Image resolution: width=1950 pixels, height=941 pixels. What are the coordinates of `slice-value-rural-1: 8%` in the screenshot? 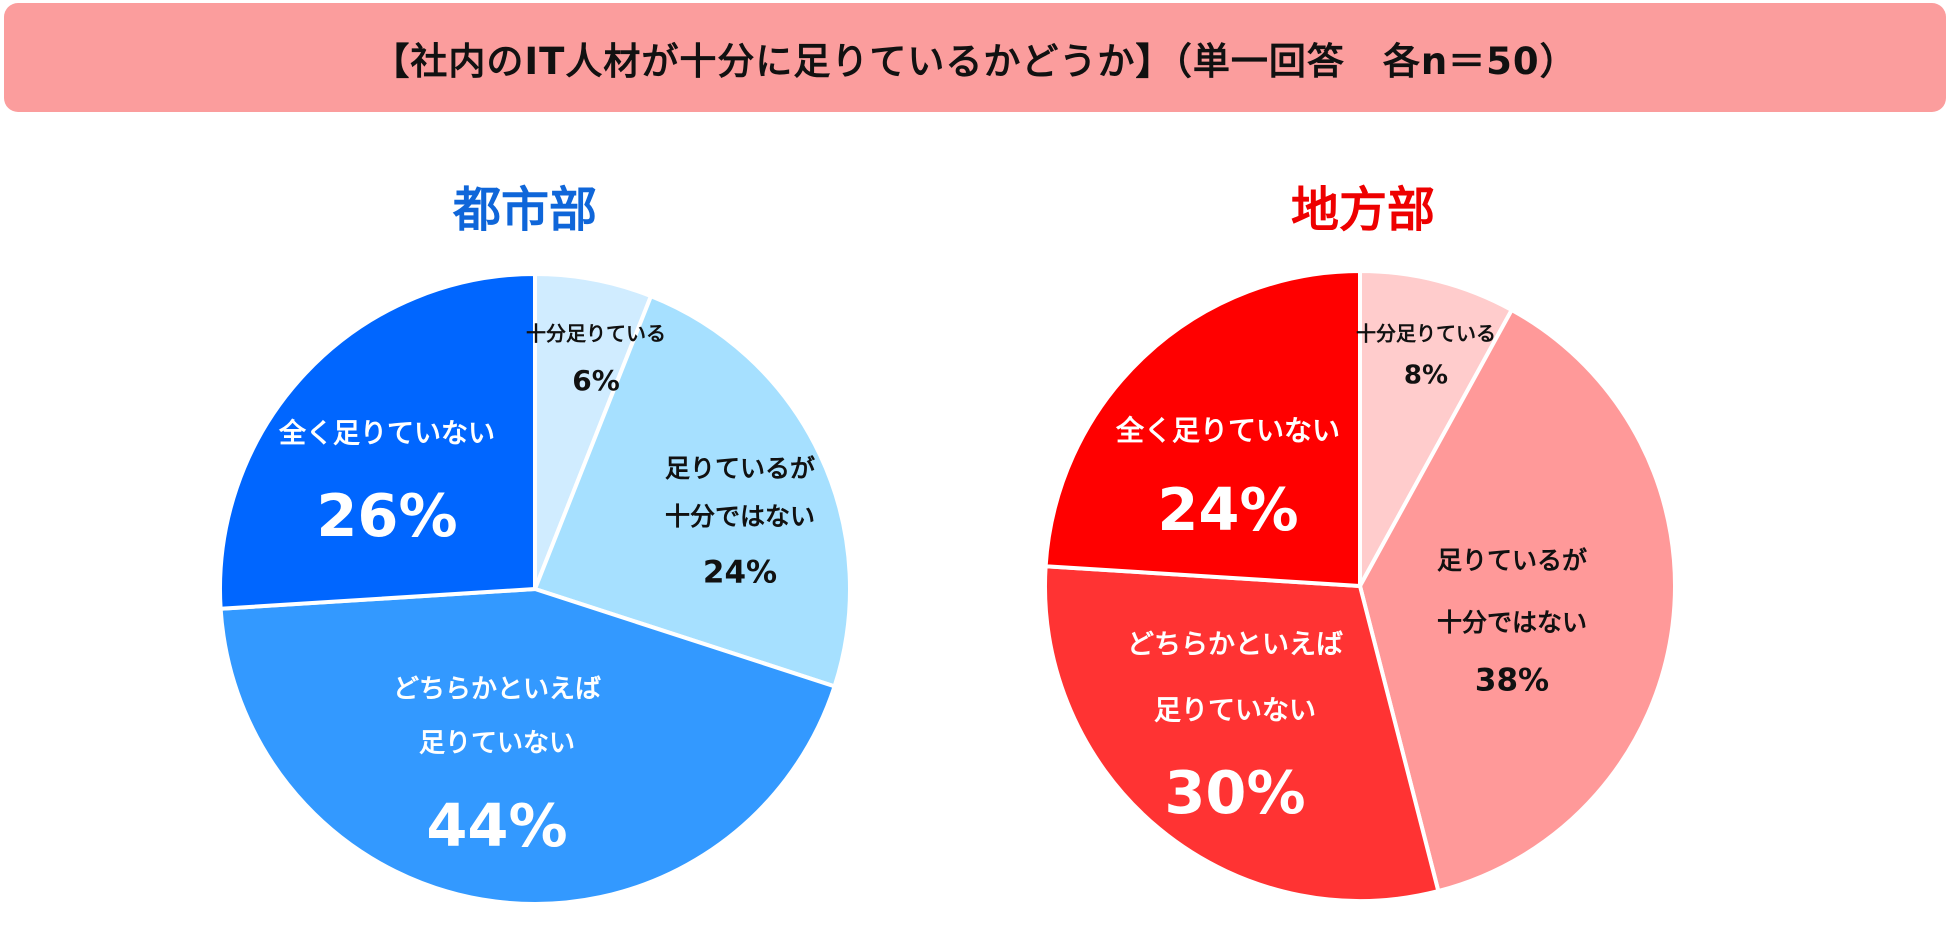 It's located at (1426, 376).